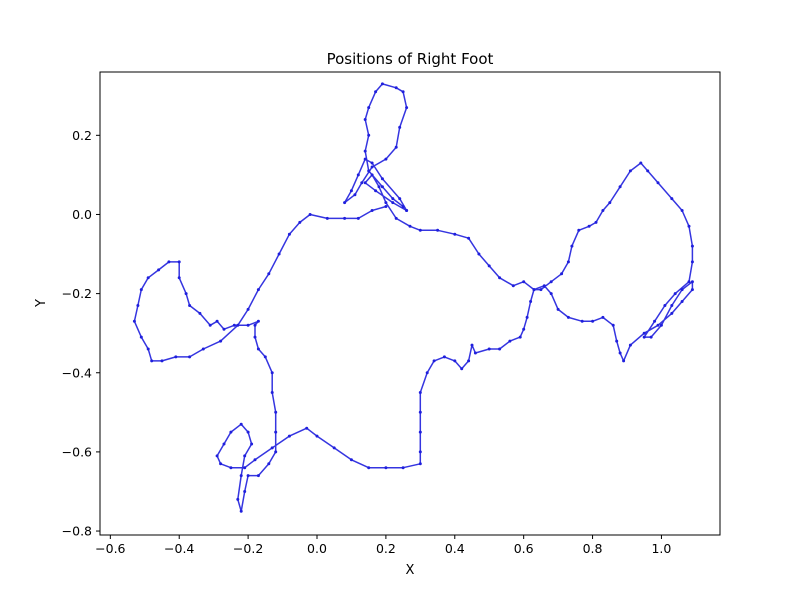 Image resolution: width=800 pixels, height=600 pixels. I want to click on x-axis-ticks: −0.6 −0.4 −0.2 0.0 0.2 0.4 0.6 0.8 1.0, so click(383, 545).